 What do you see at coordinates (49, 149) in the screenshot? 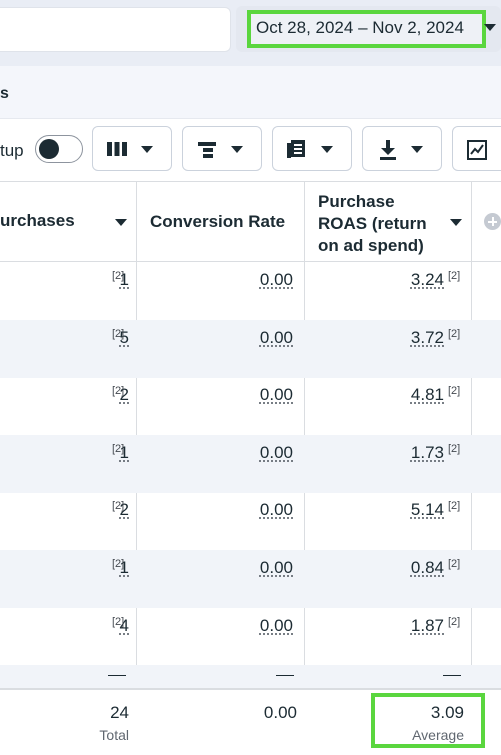
I see `toggle-knob` at bounding box center [49, 149].